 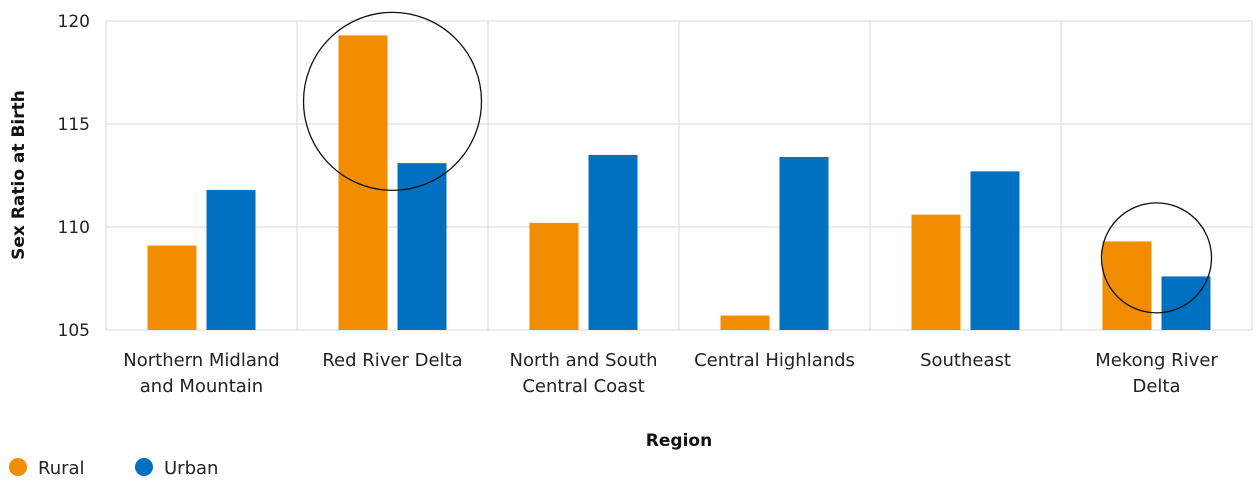 I want to click on x-tick-label: and Mountain, so click(x=201, y=386).